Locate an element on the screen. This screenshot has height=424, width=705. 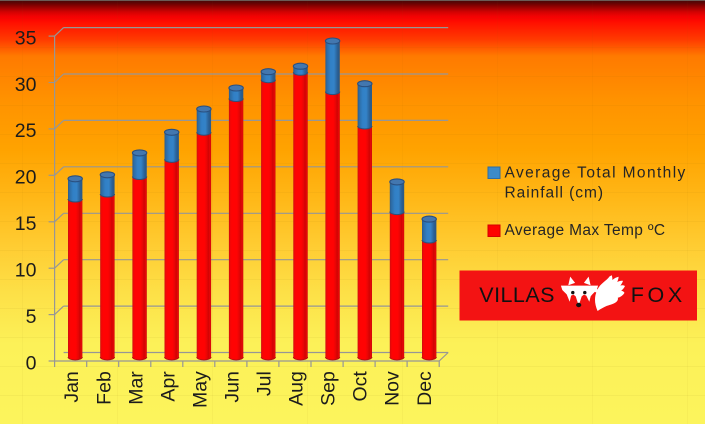
svg-text: Rainfall (cm) is located at coordinates (554, 193).